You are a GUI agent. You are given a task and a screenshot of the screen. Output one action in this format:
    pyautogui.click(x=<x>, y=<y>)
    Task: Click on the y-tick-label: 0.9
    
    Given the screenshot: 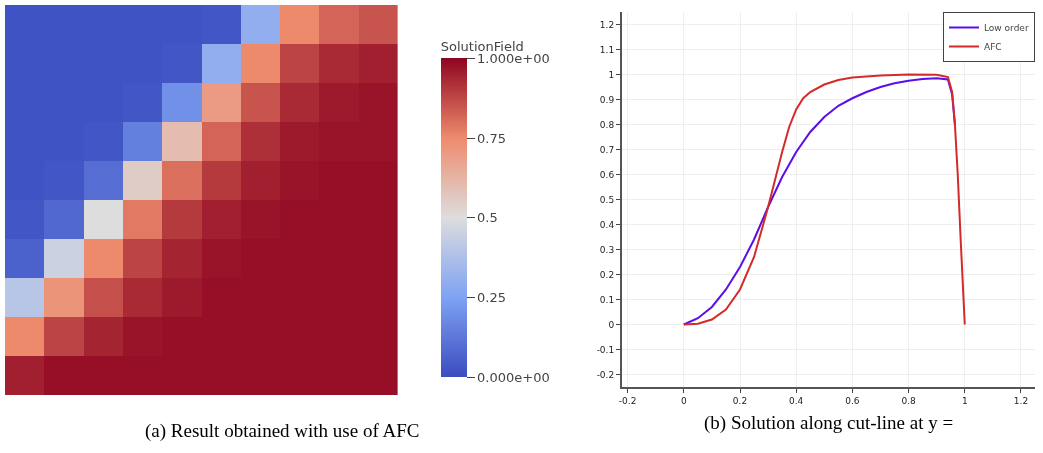 What is the action you would take?
    pyautogui.click(x=607, y=99)
    